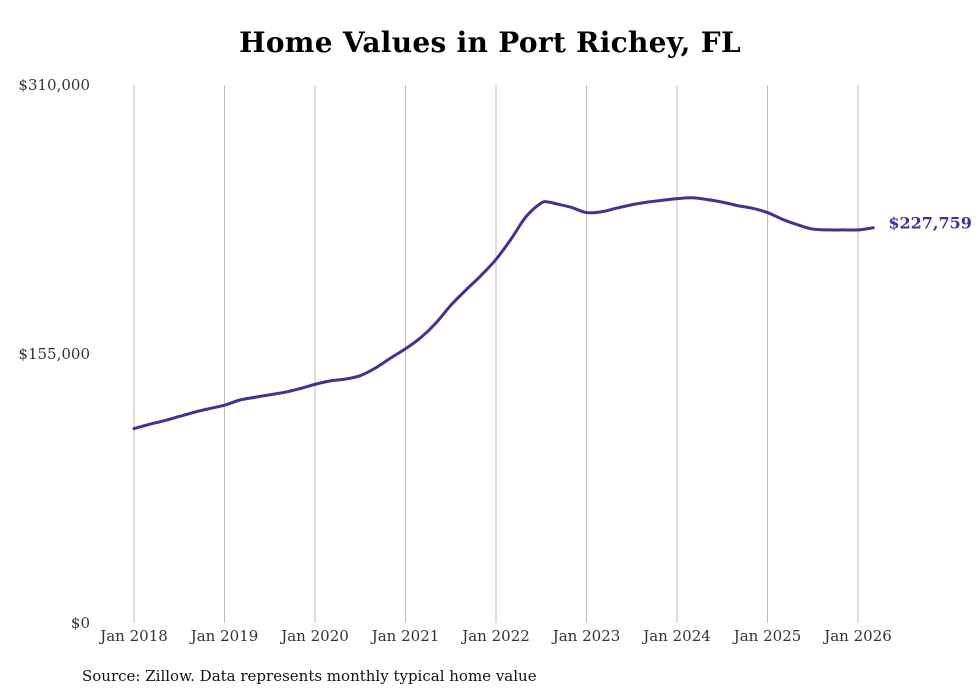  What do you see at coordinates (80, 623) in the screenshot?
I see `y-tick-label: $0` at bounding box center [80, 623].